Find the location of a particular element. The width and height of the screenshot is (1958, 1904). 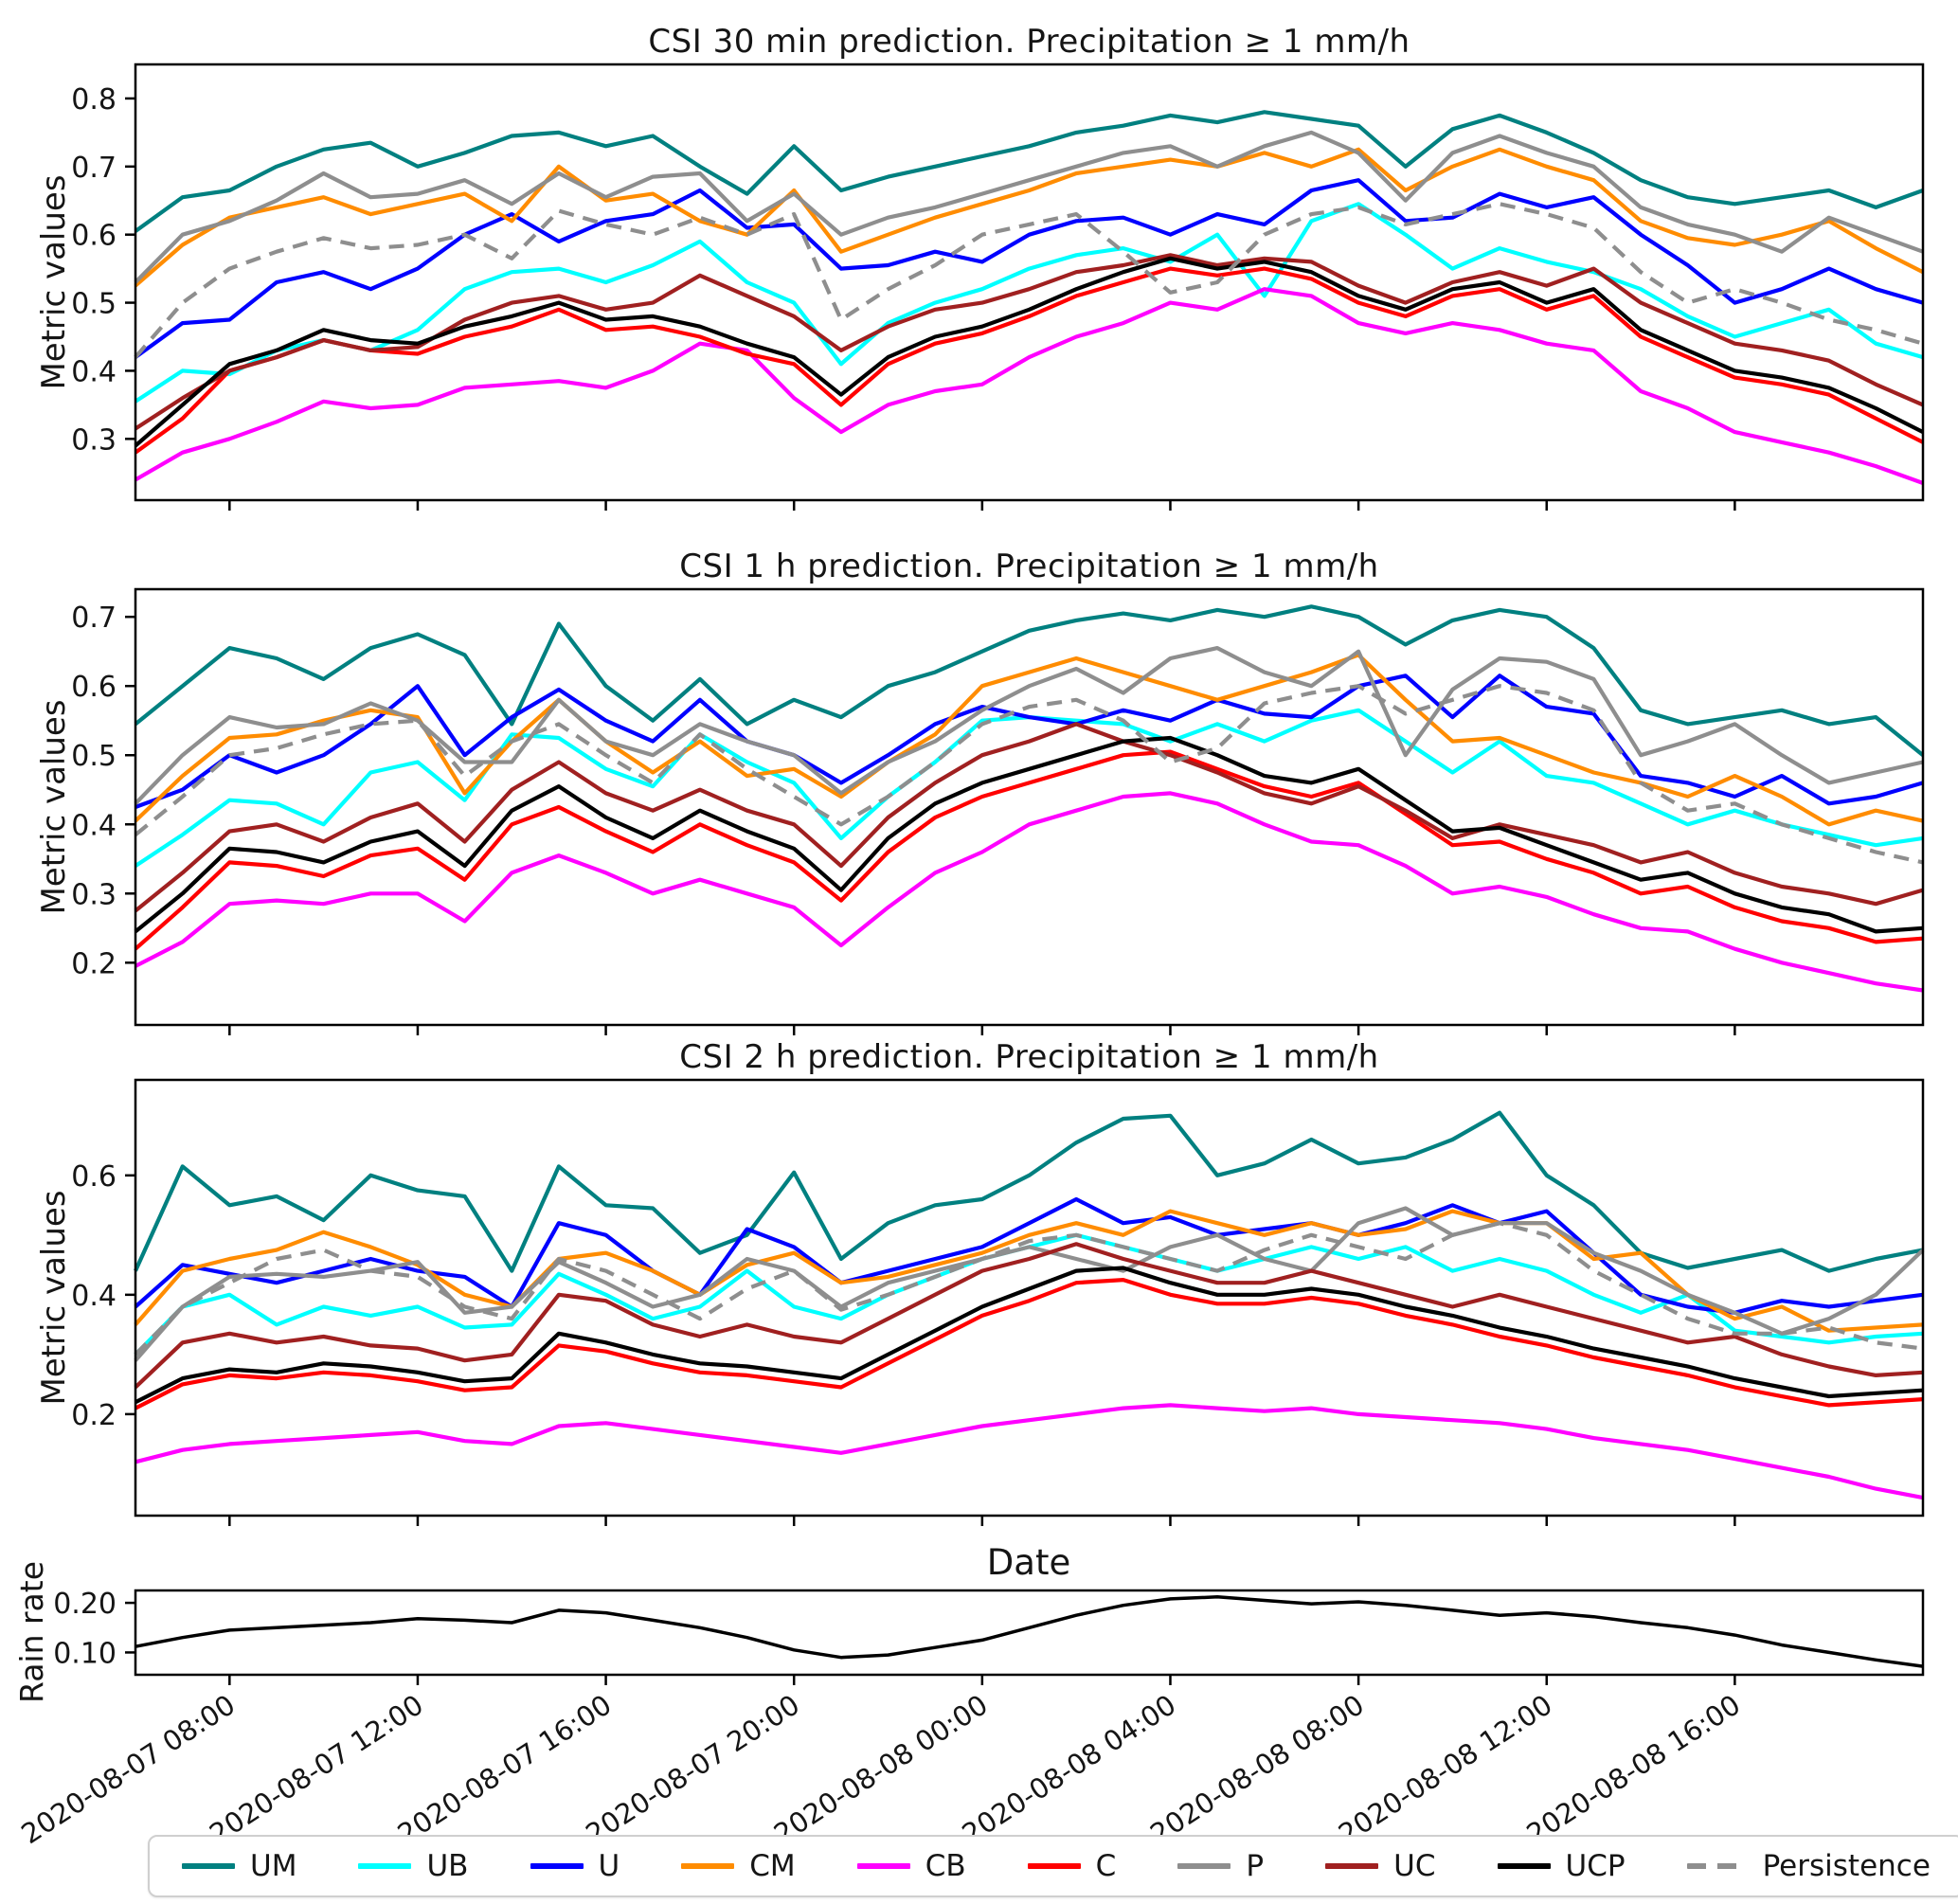

panel2-ylabel: Metric values is located at coordinates (54, 807).